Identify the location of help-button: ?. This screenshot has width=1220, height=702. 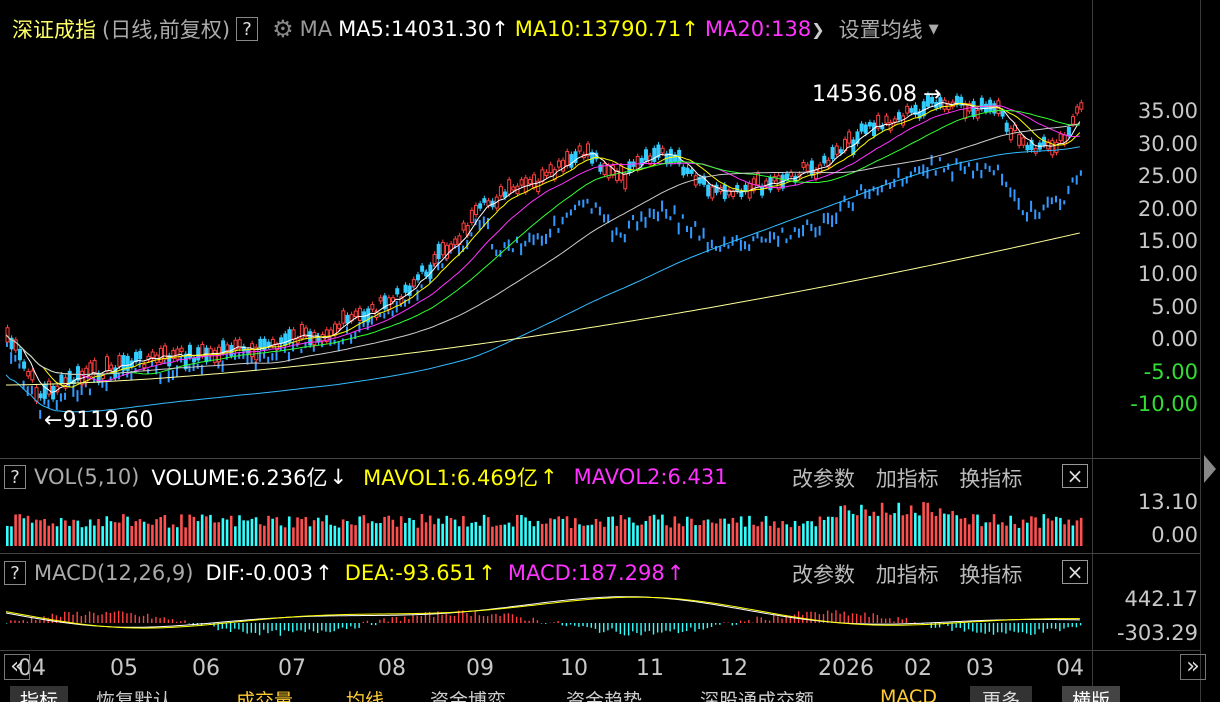
(247, 29).